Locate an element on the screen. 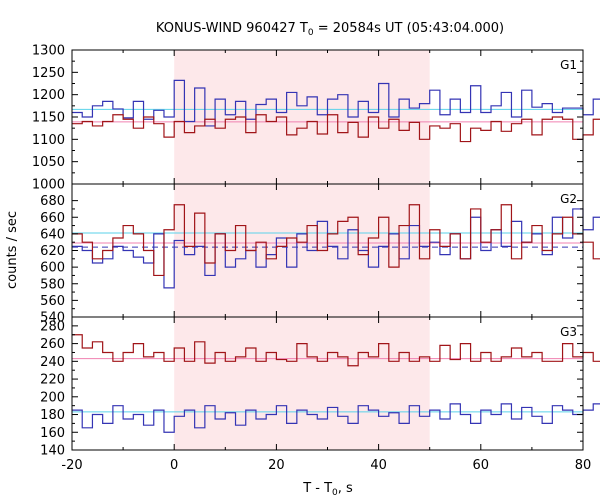 The width and height of the screenshot is (600, 500). y-tick-label-G3-160: 160 is located at coordinates (52, 433).